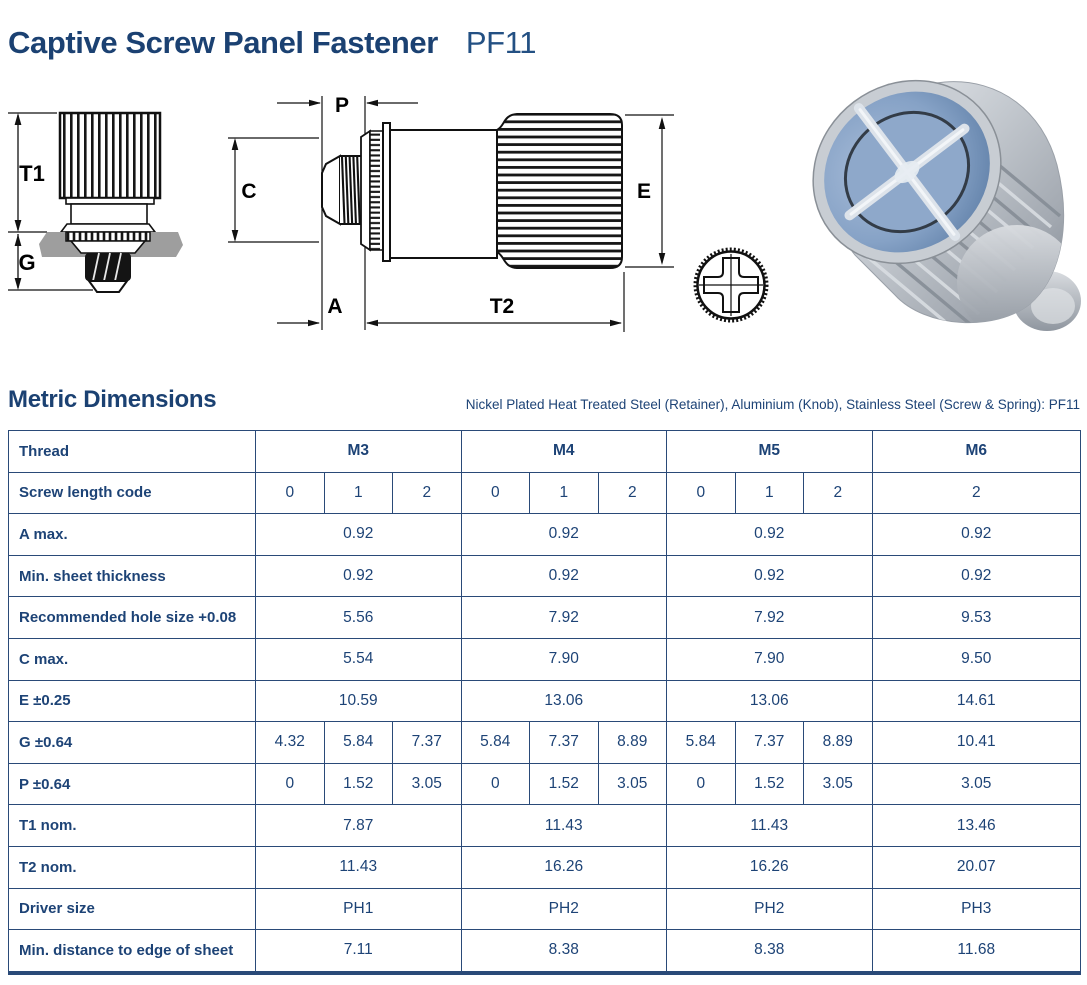 The image size is (1087, 985). I want to click on knob-3d-render, so click(946, 205).